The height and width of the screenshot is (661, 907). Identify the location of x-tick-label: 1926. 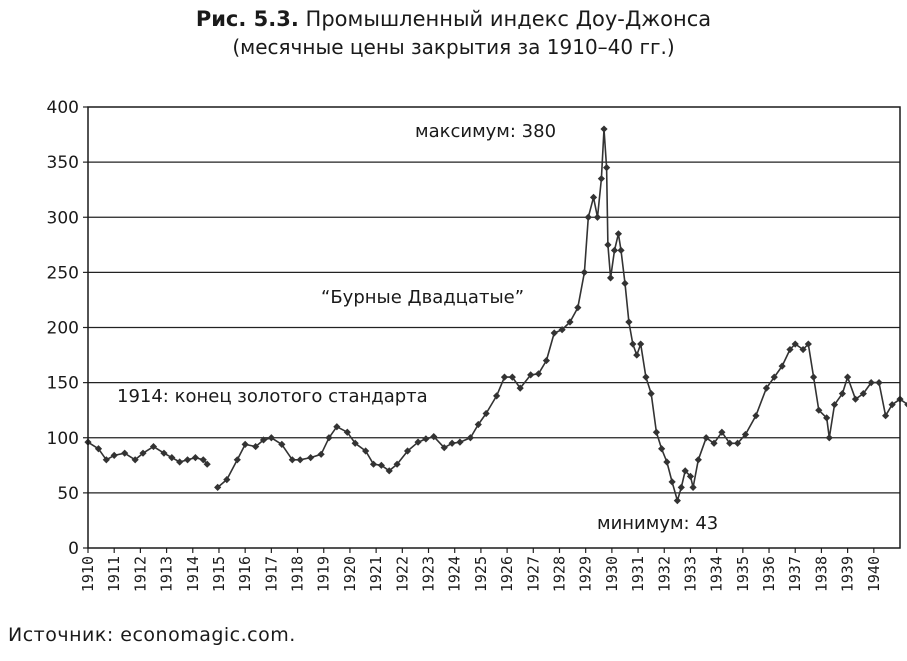
(507, 574).